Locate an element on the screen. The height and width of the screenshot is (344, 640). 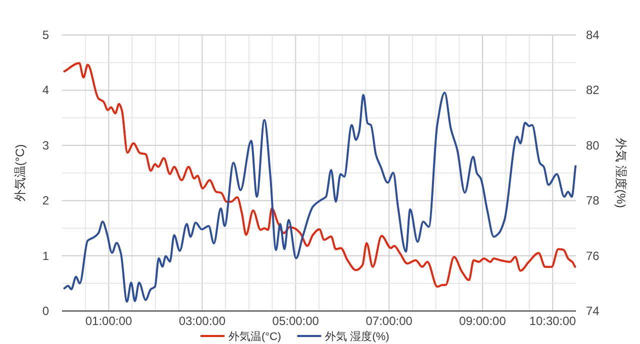
legend-label: 外気温(°C) is located at coordinates (255, 337).